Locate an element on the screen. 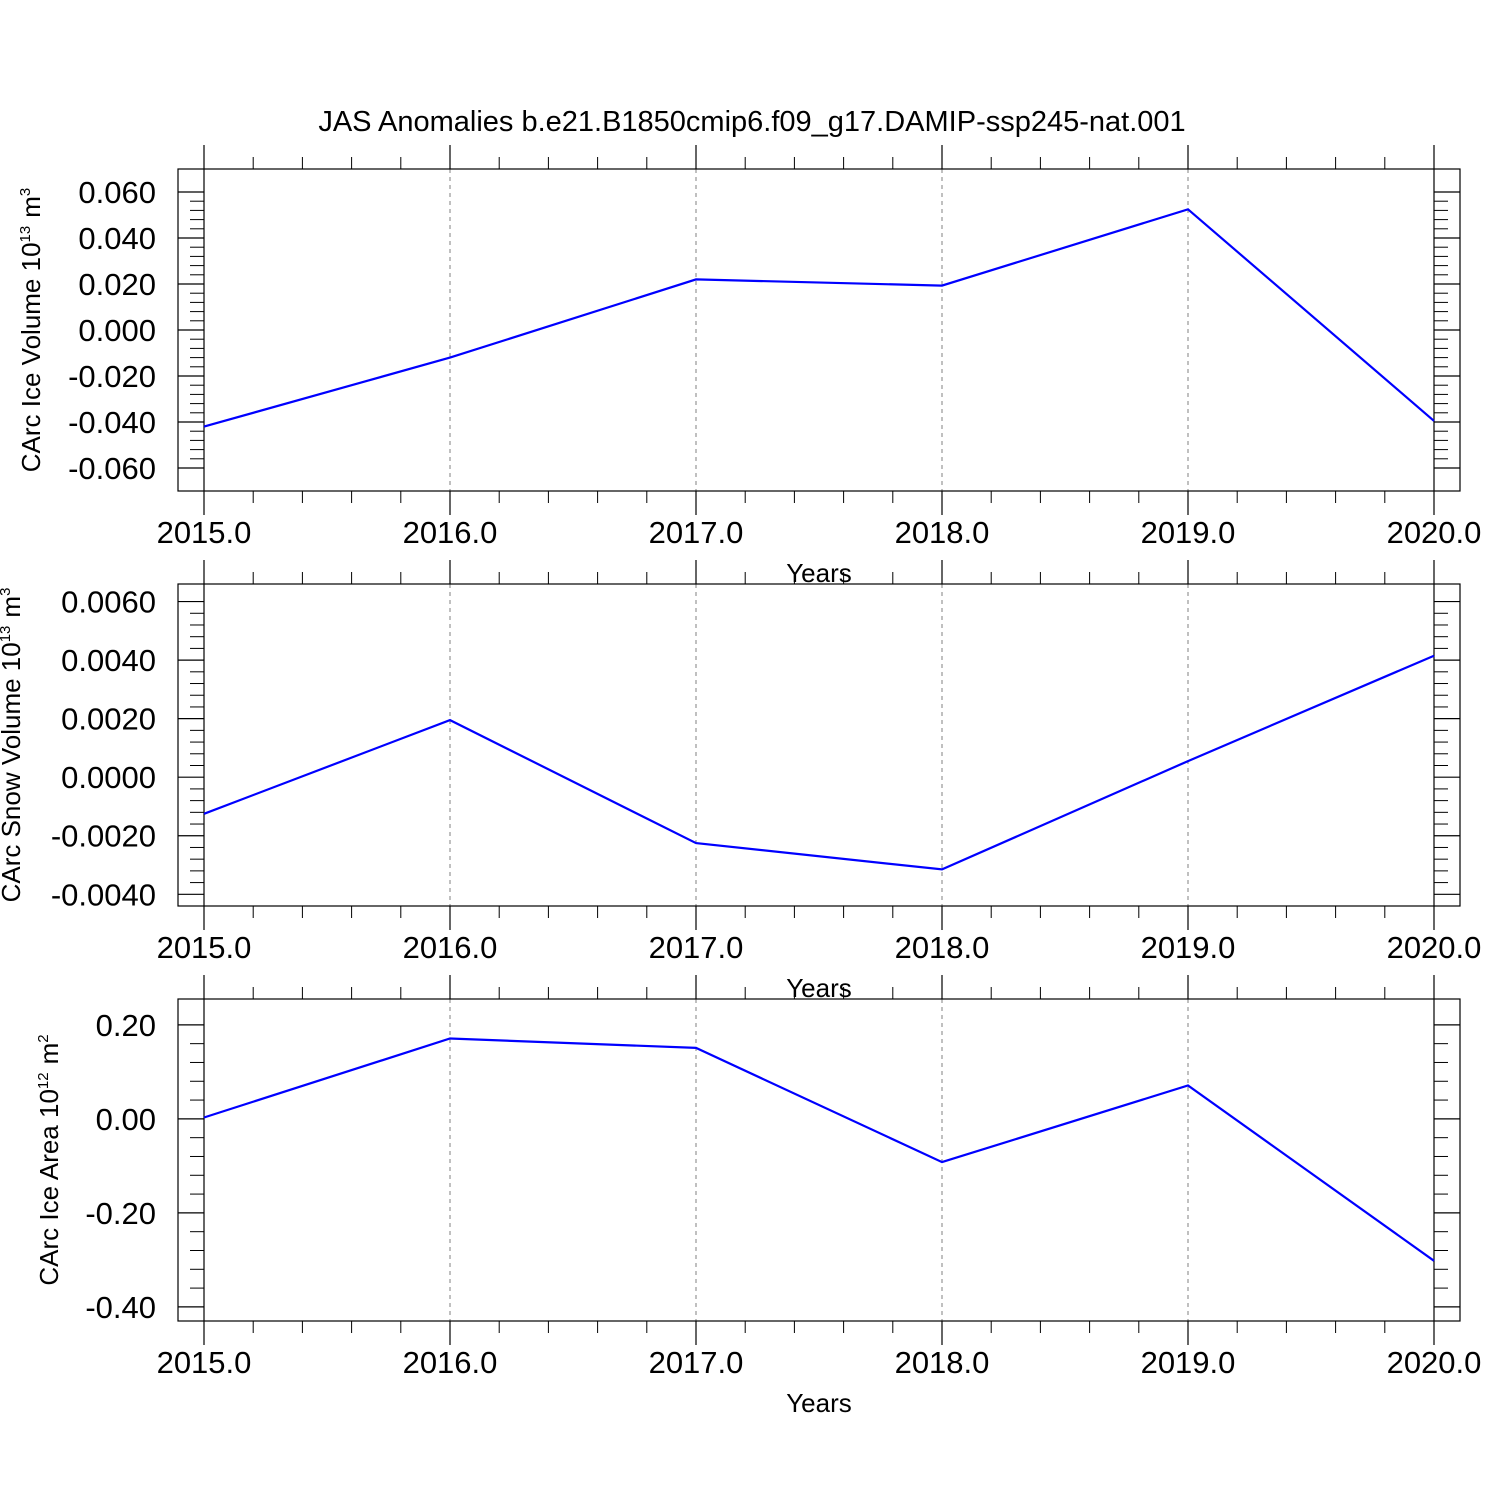 This screenshot has width=1500, height=1500. y-tick-label: 0.0020 is located at coordinates (108, 719).